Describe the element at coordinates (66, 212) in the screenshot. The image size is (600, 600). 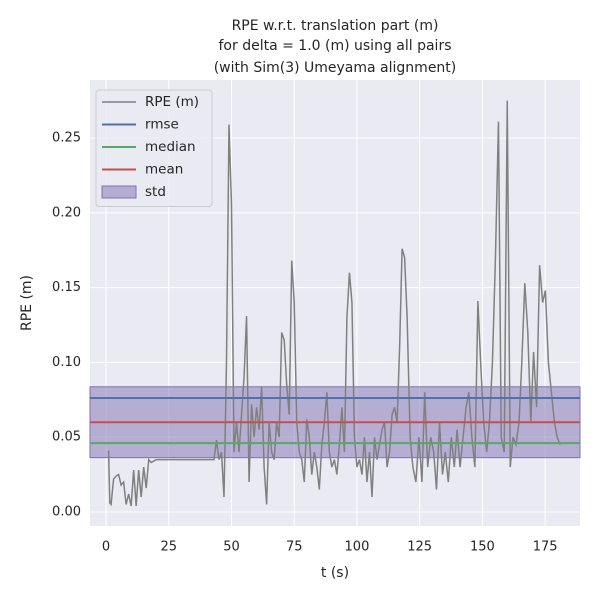
I see `y-tick-label: 0.20` at that location.